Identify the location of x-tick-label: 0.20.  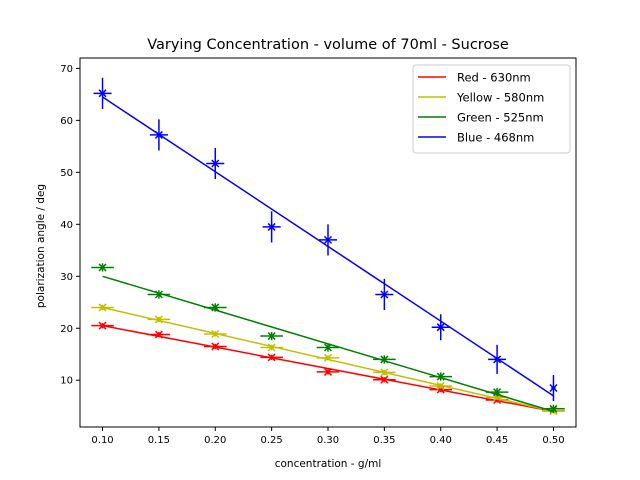
(215, 440).